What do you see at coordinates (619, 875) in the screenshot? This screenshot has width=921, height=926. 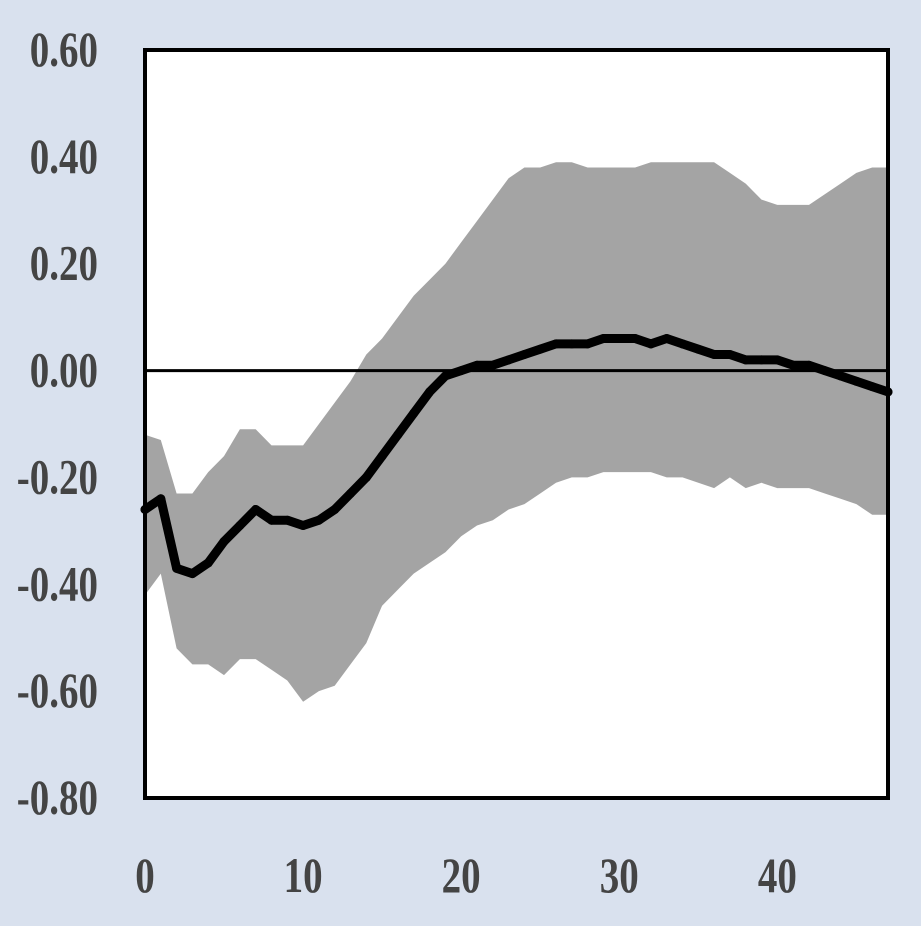 I see `x-tick-label: 30` at bounding box center [619, 875].